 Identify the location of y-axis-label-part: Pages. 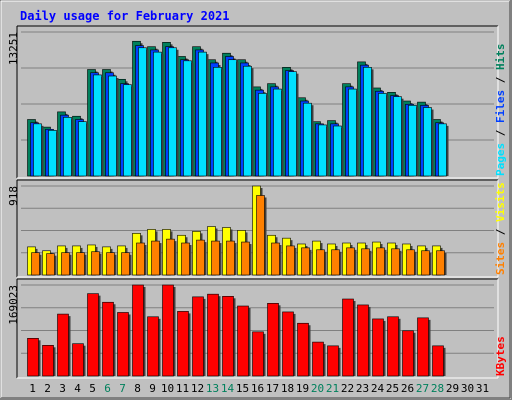
(500, 159).